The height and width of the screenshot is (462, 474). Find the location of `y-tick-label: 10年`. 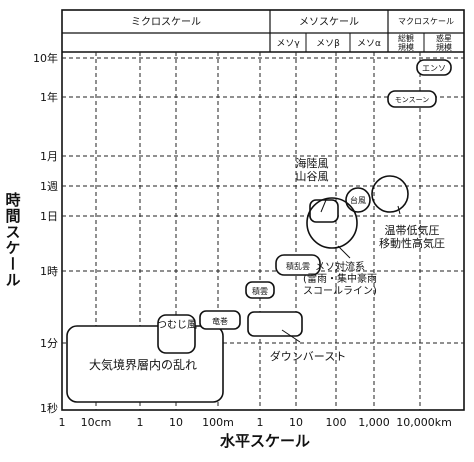

y-tick-label: 10年 is located at coordinates (45, 58).